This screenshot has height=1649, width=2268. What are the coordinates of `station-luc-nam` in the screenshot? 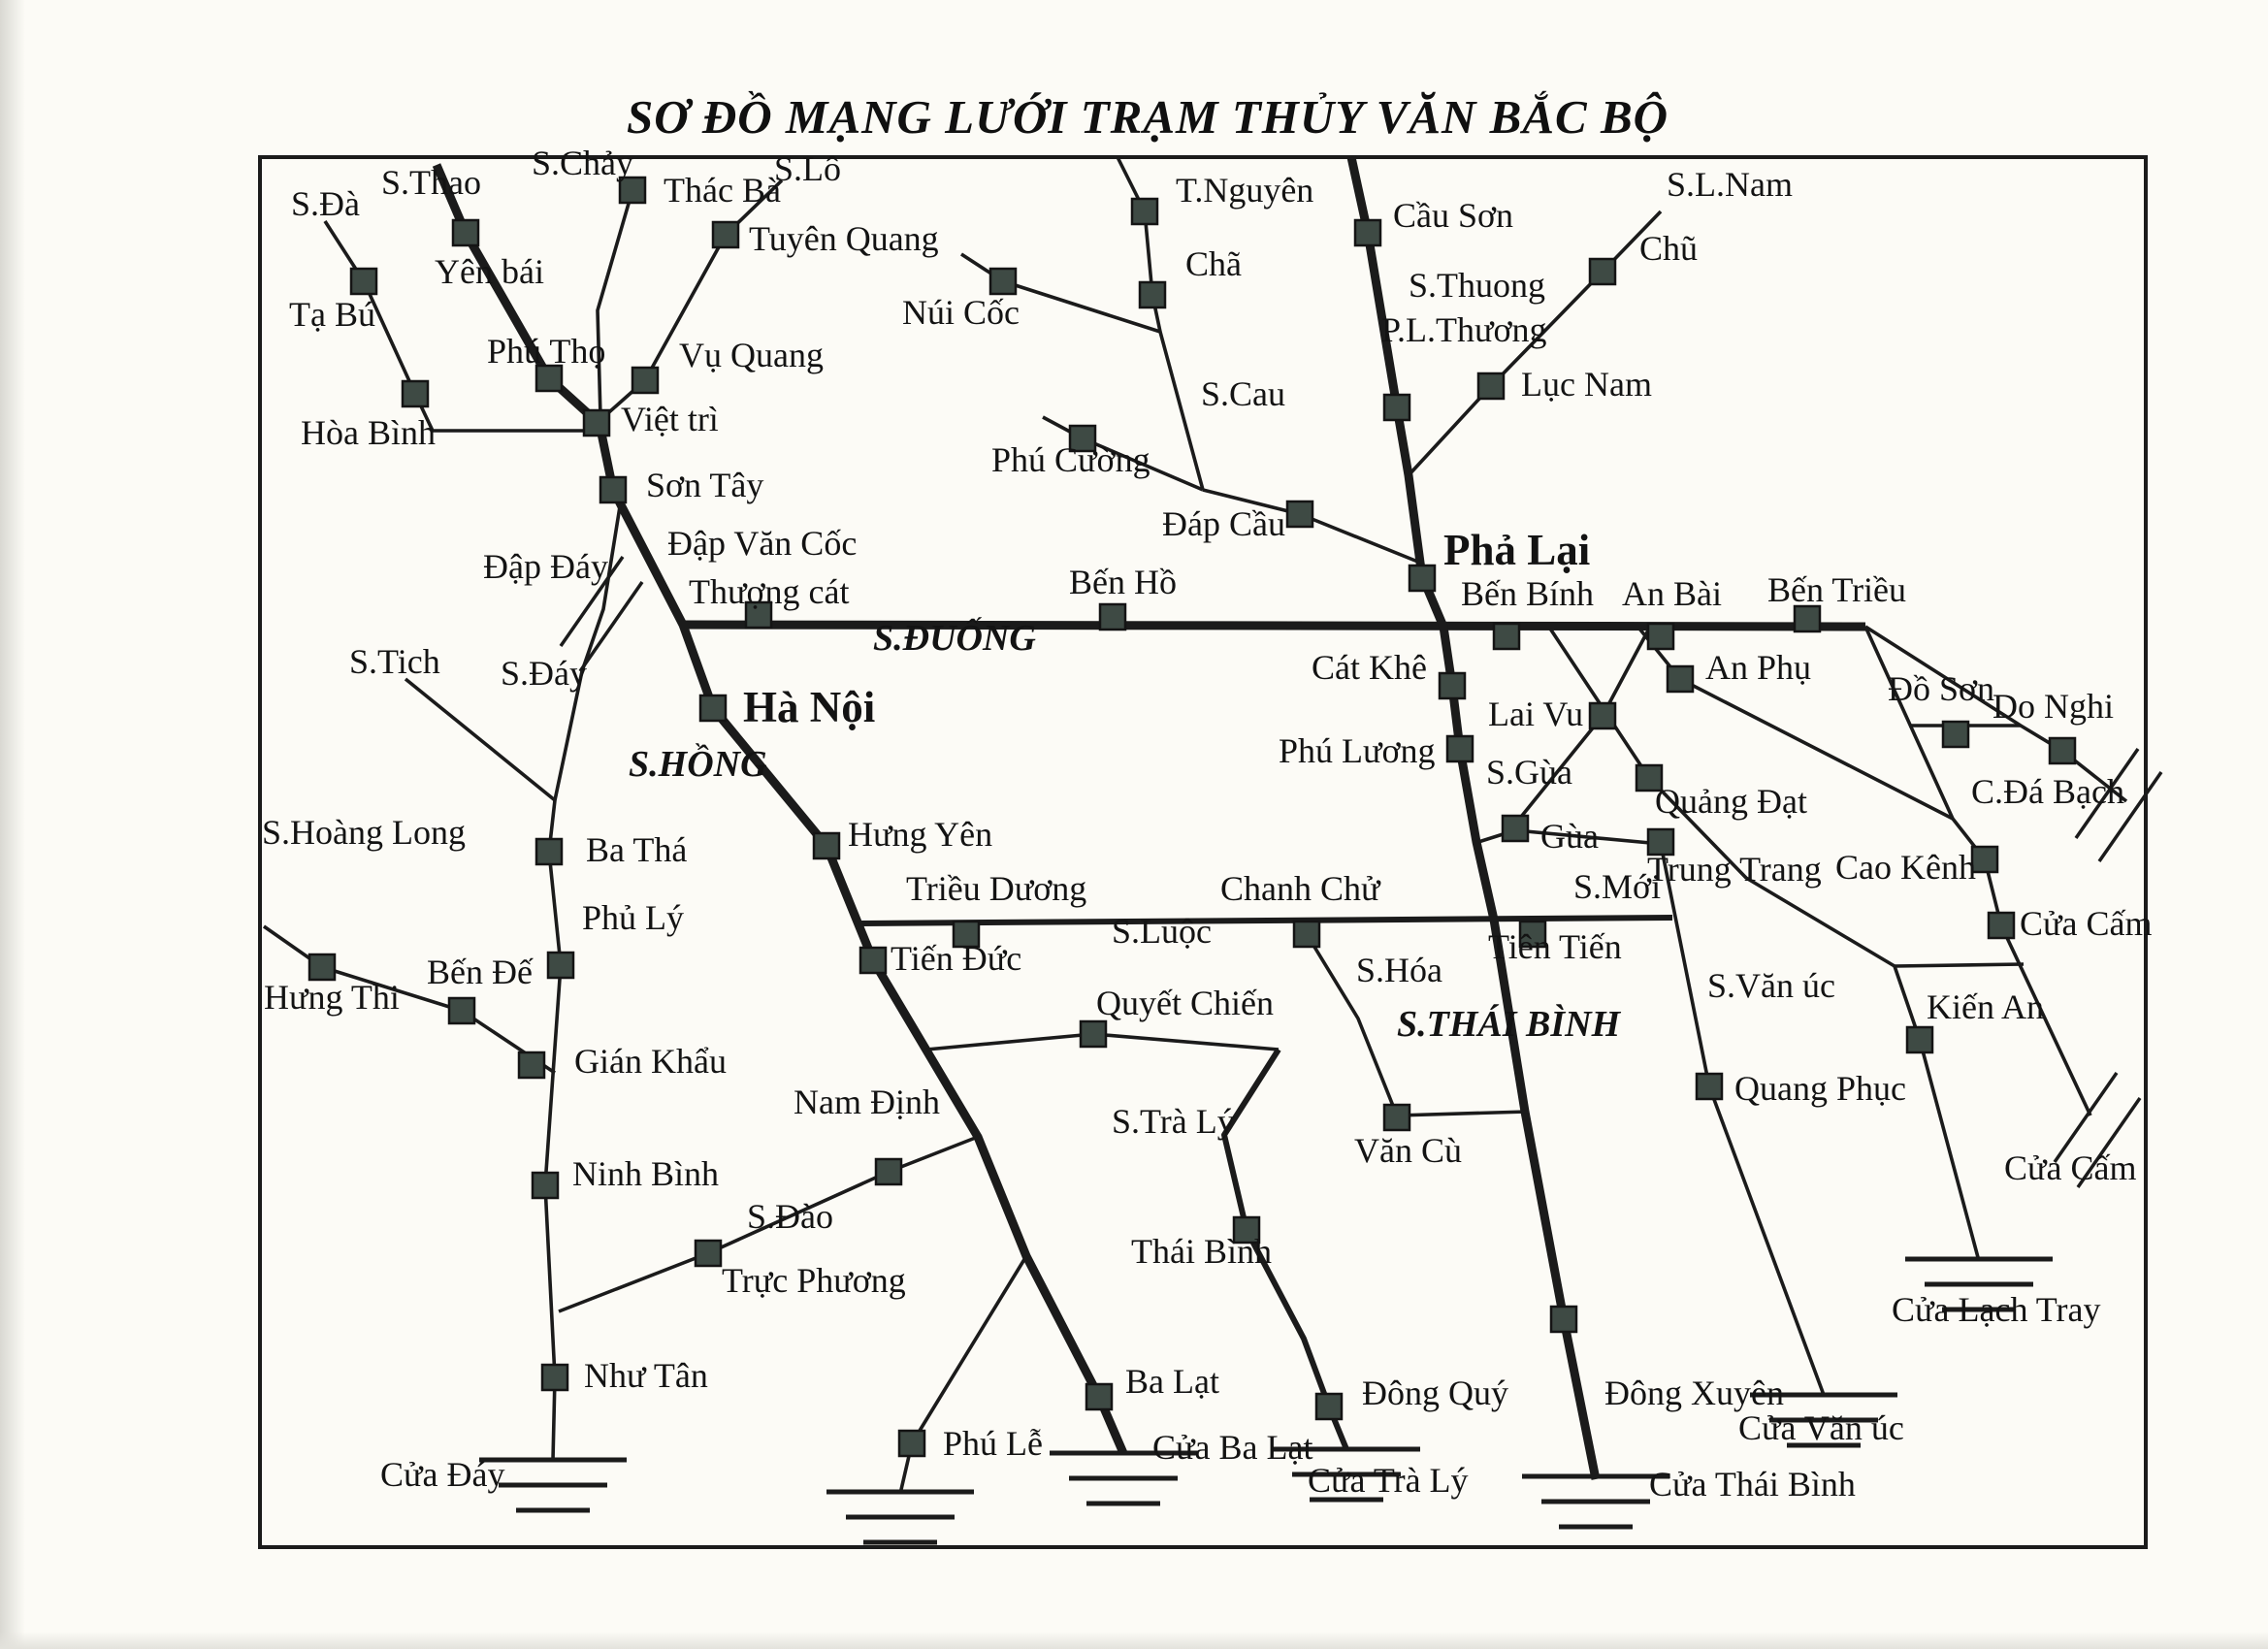 It's located at (1491, 386).